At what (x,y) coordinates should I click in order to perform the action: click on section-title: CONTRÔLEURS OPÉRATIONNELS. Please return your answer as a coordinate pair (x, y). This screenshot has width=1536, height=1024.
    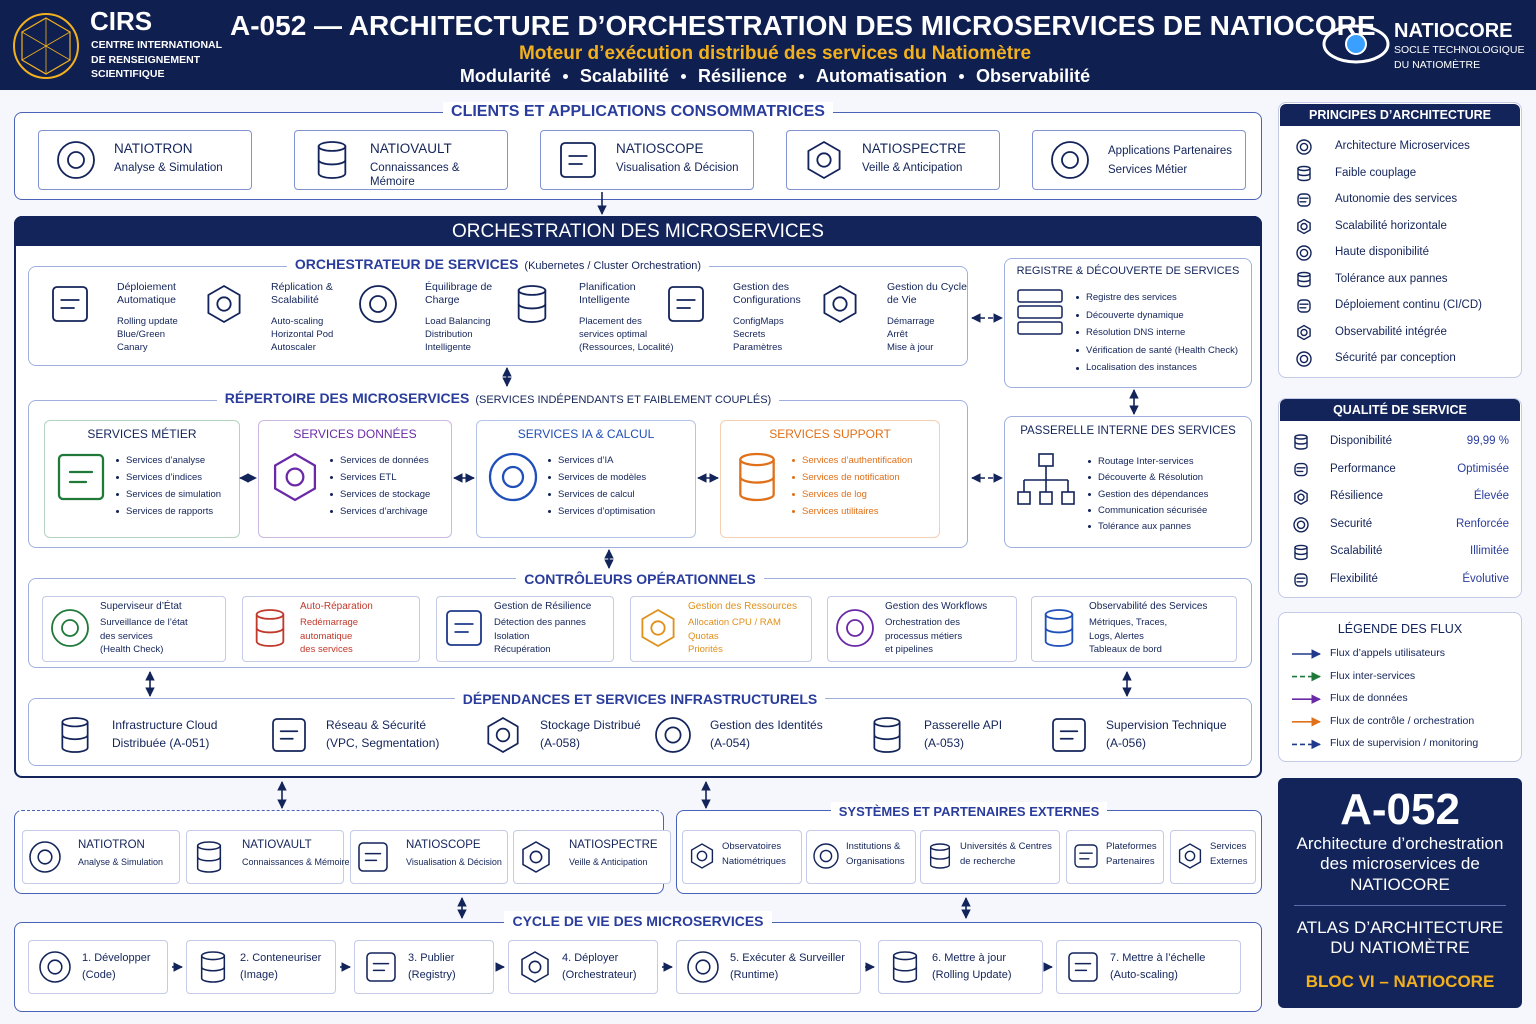
    Looking at the image, I should click on (640, 579).